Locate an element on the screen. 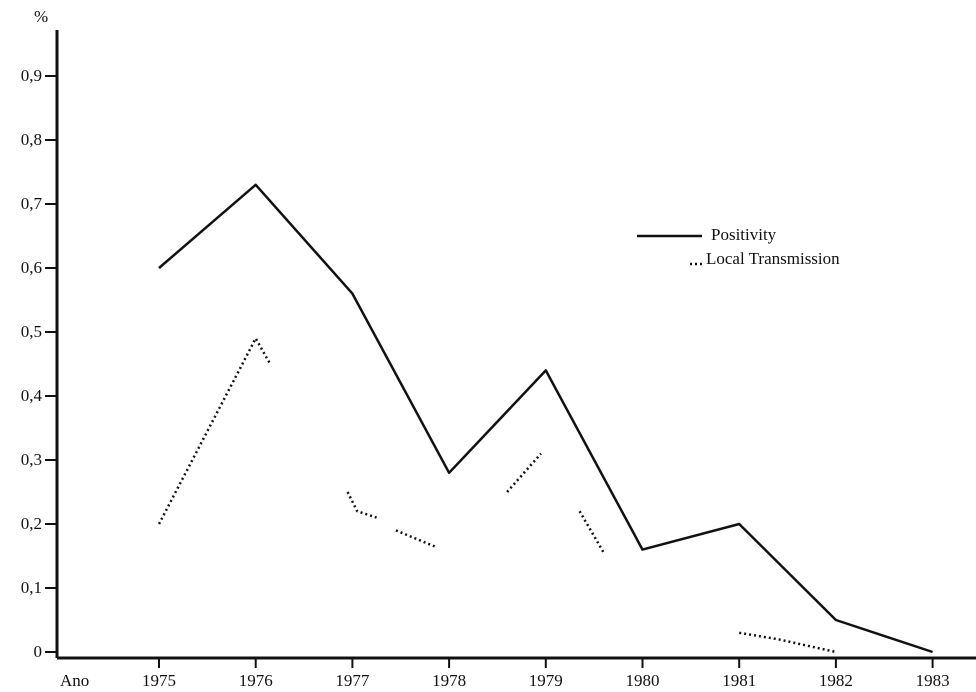  y-tick-label: 0,9 is located at coordinates (31, 75).